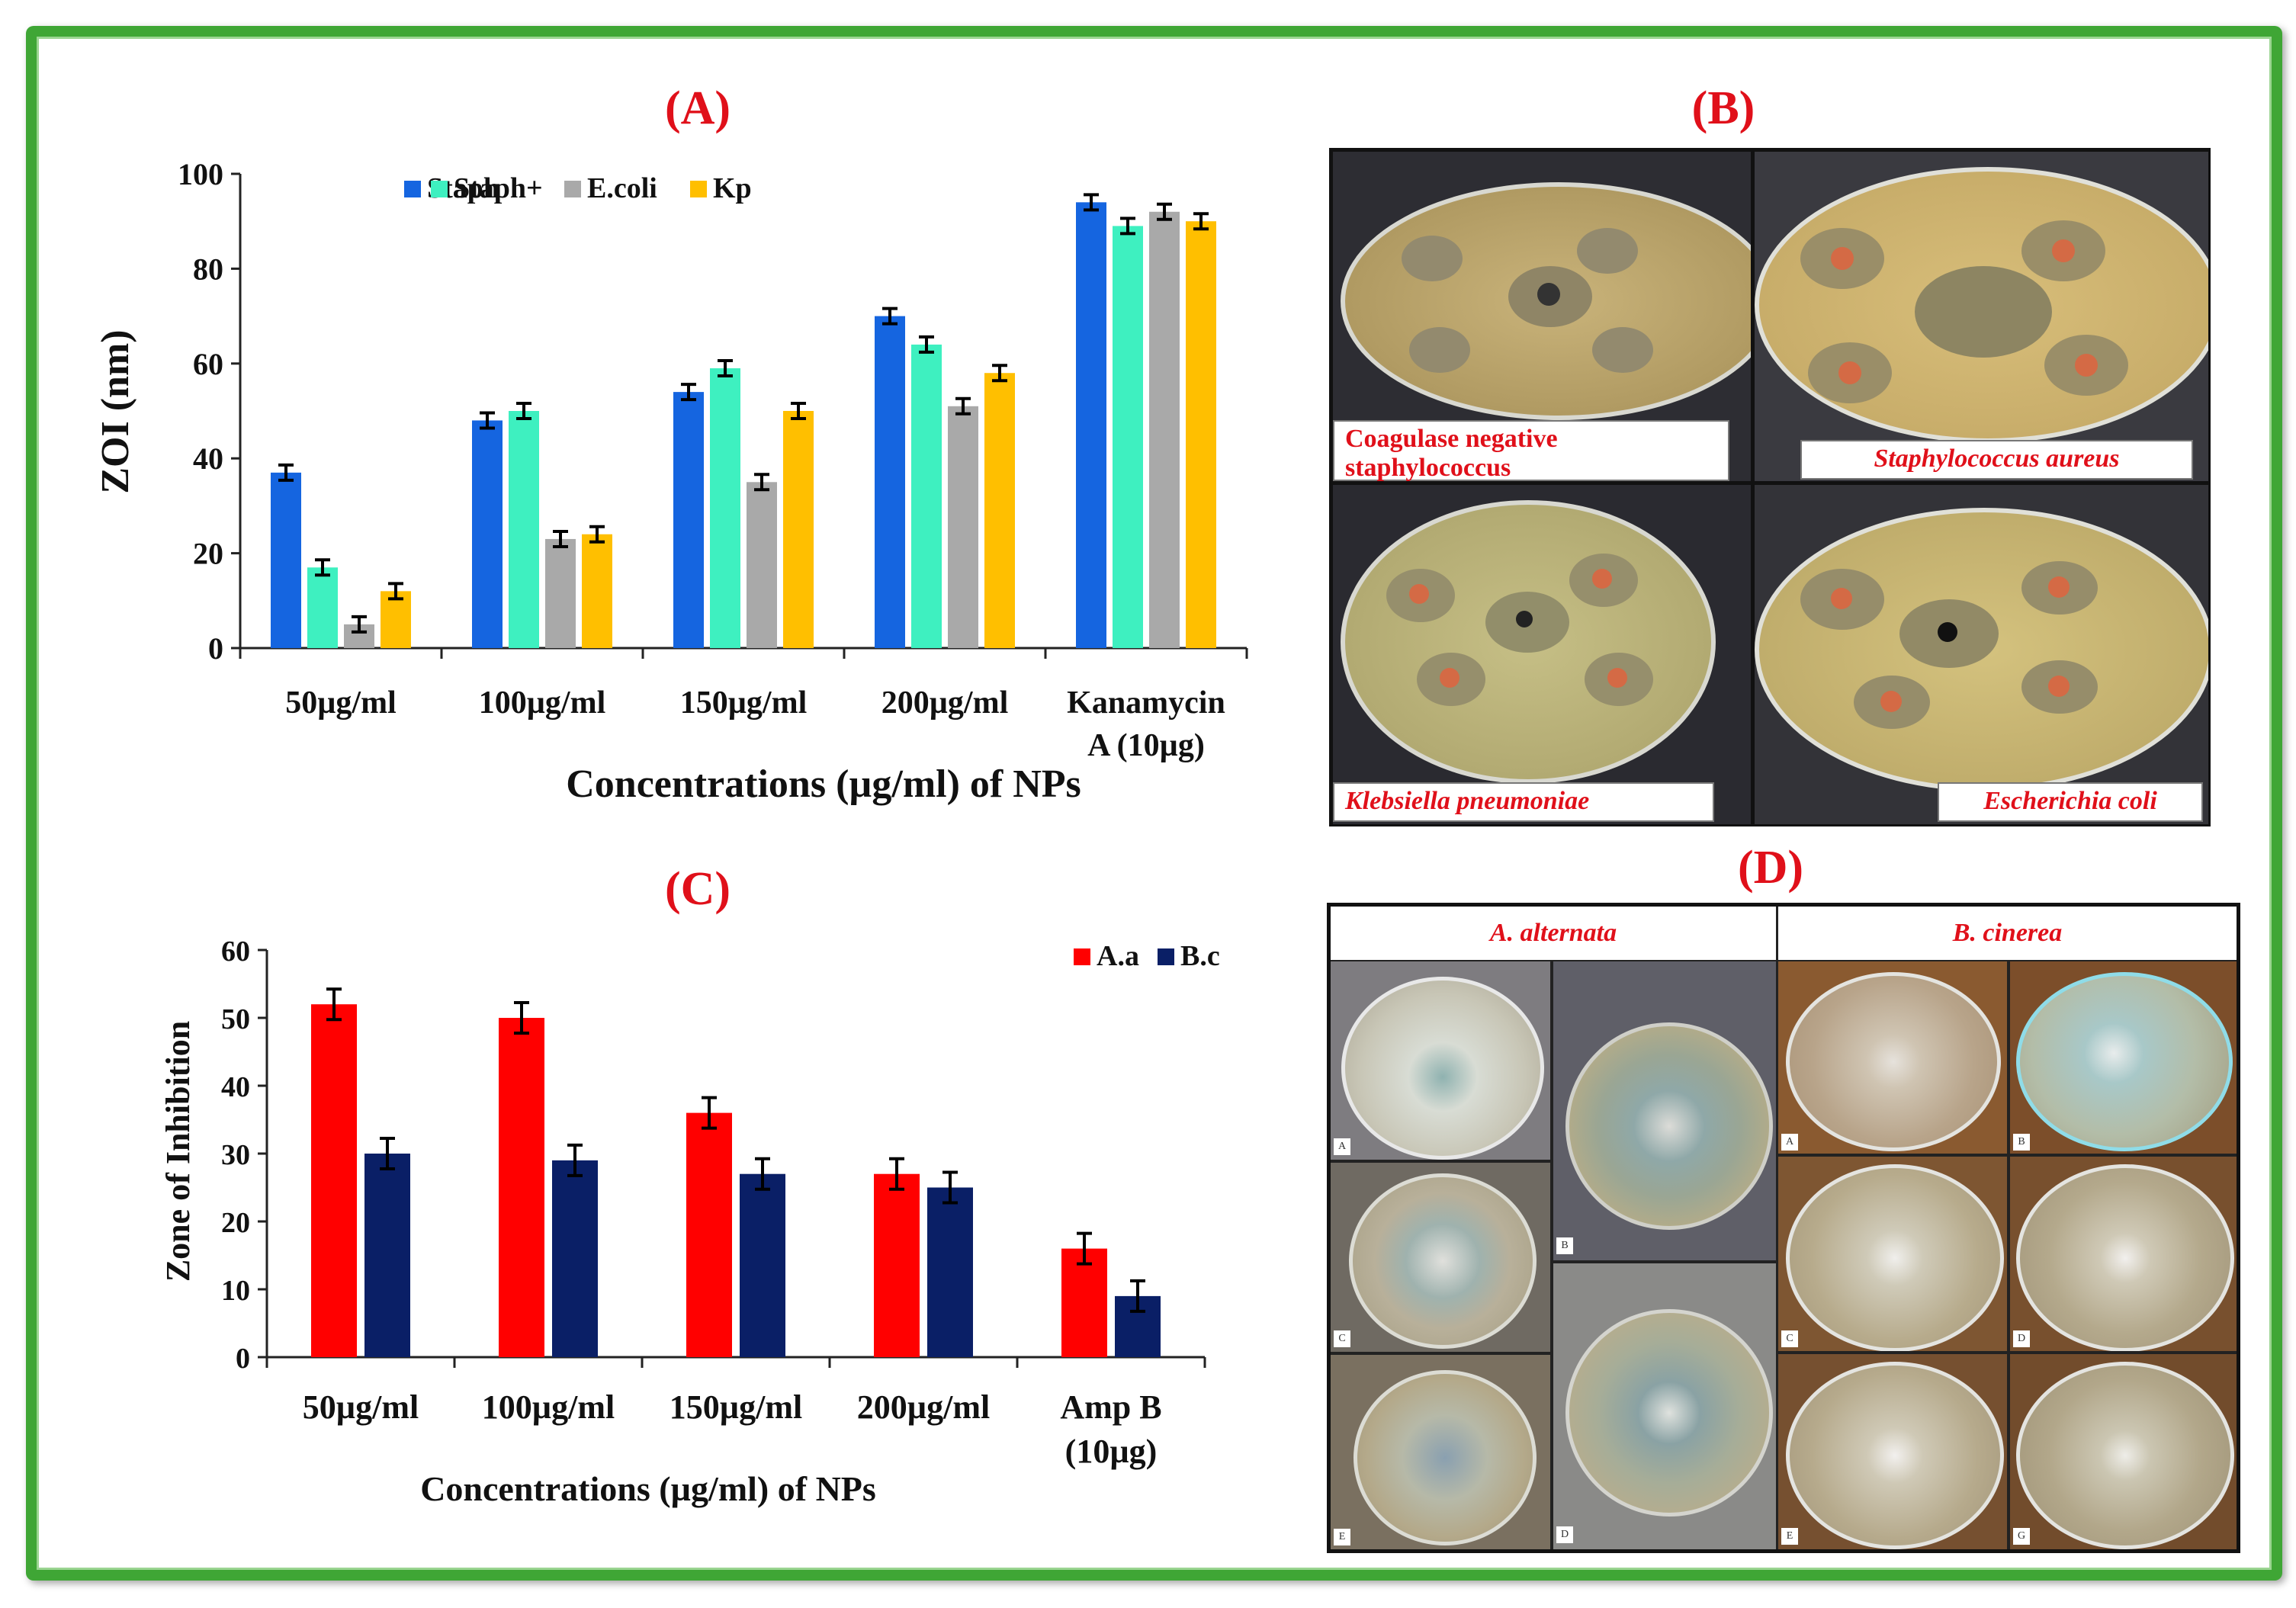 This screenshot has height=1608, width=2296. Describe the element at coordinates (2123, 1254) in the screenshot. I see `bc-plate-d: D` at that location.